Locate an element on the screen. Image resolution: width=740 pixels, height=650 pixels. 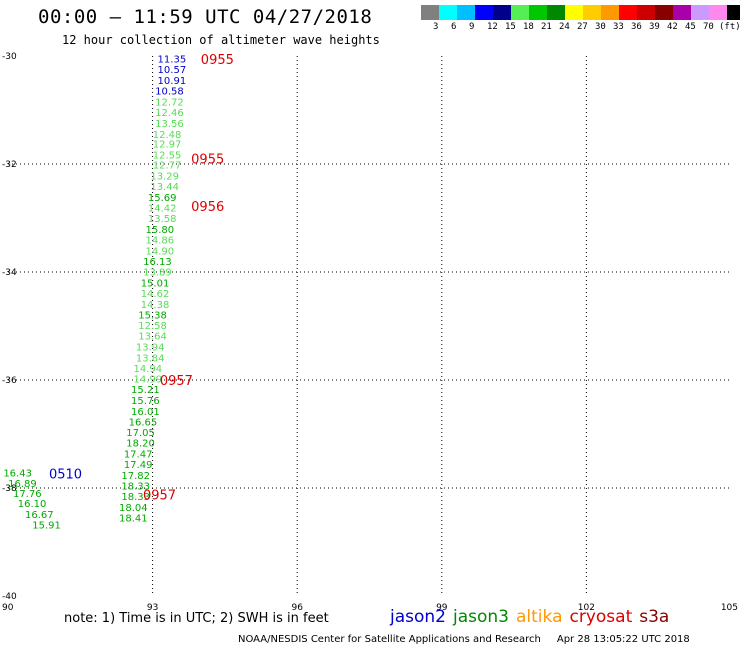
legend-label: 70 is located at coordinates (708, 27).